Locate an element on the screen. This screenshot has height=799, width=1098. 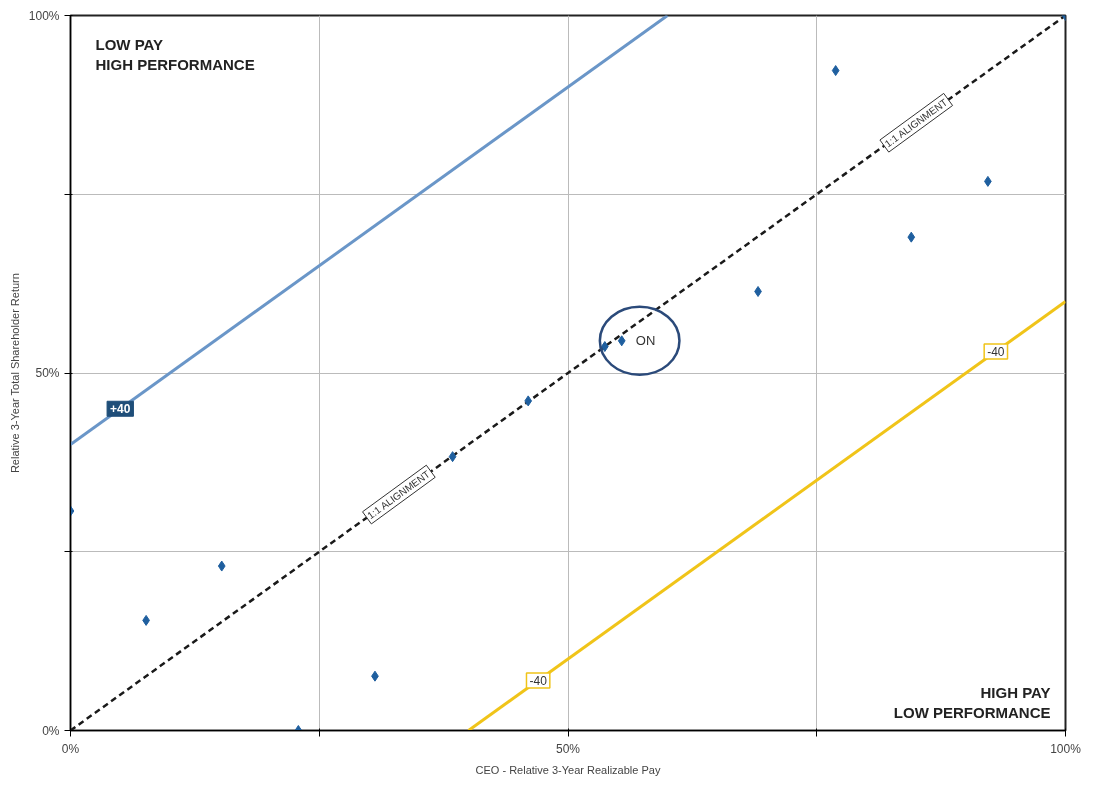
y-tick-label: 0% is located at coordinates (51, 730).